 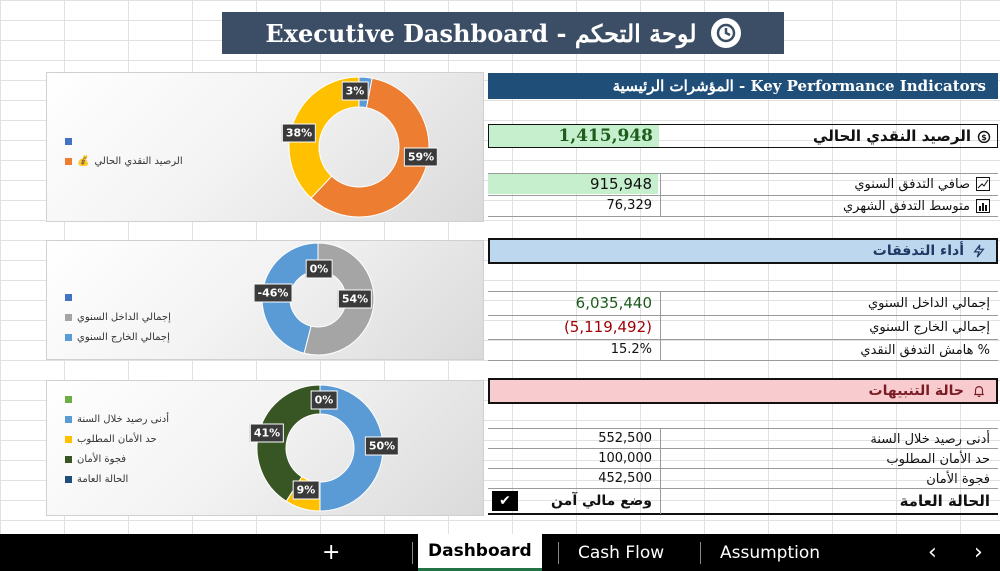 I want to click on alerts-row-safety-limit: 100,000 حد الأمان المطلوب, so click(x=743, y=459).